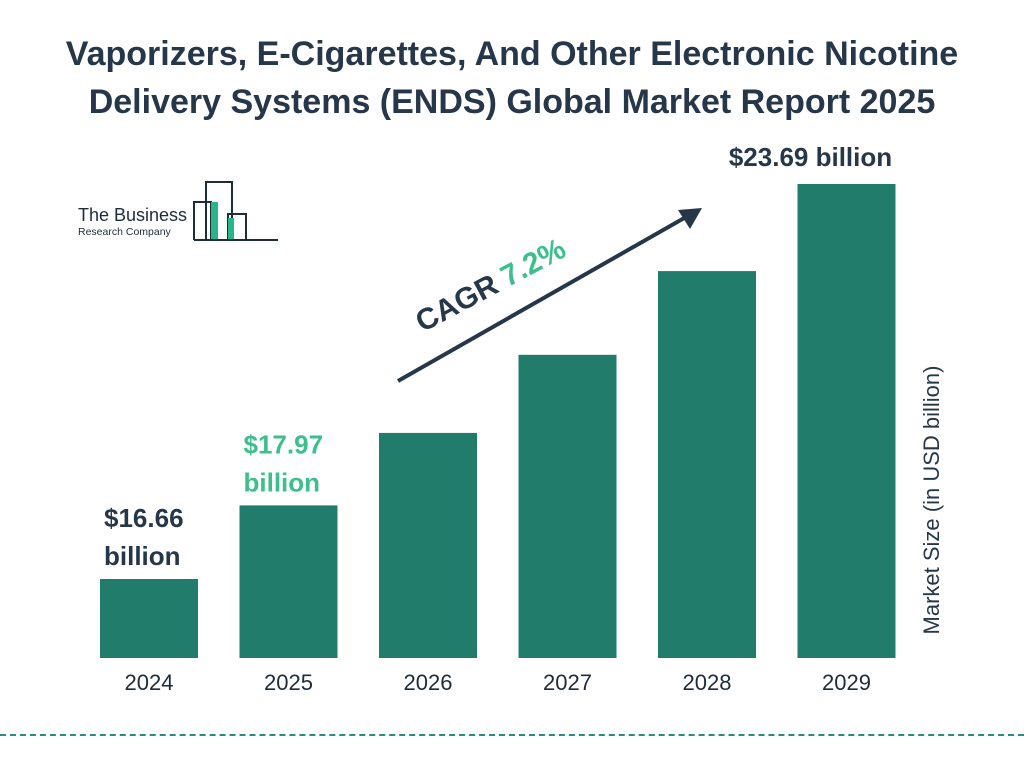 This screenshot has width=1024, height=768. What do you see at coordinates (235, 211) in the screenshot?
I see `logo-buildings-icon` at bounding box center [235, 211].